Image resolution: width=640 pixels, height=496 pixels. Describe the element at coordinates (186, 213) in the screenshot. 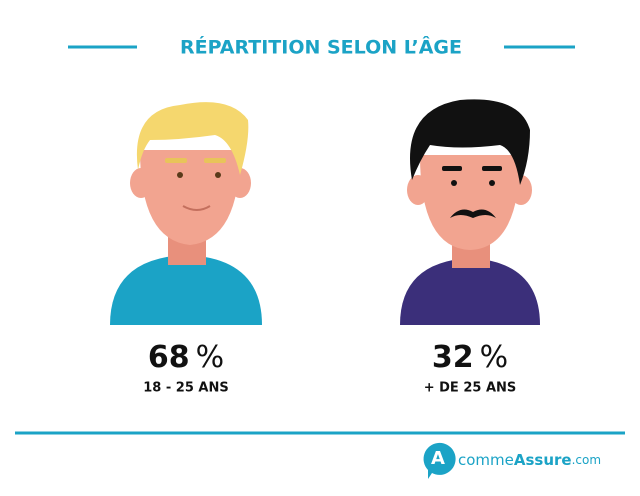

I see `young-man-illustration` at that location.